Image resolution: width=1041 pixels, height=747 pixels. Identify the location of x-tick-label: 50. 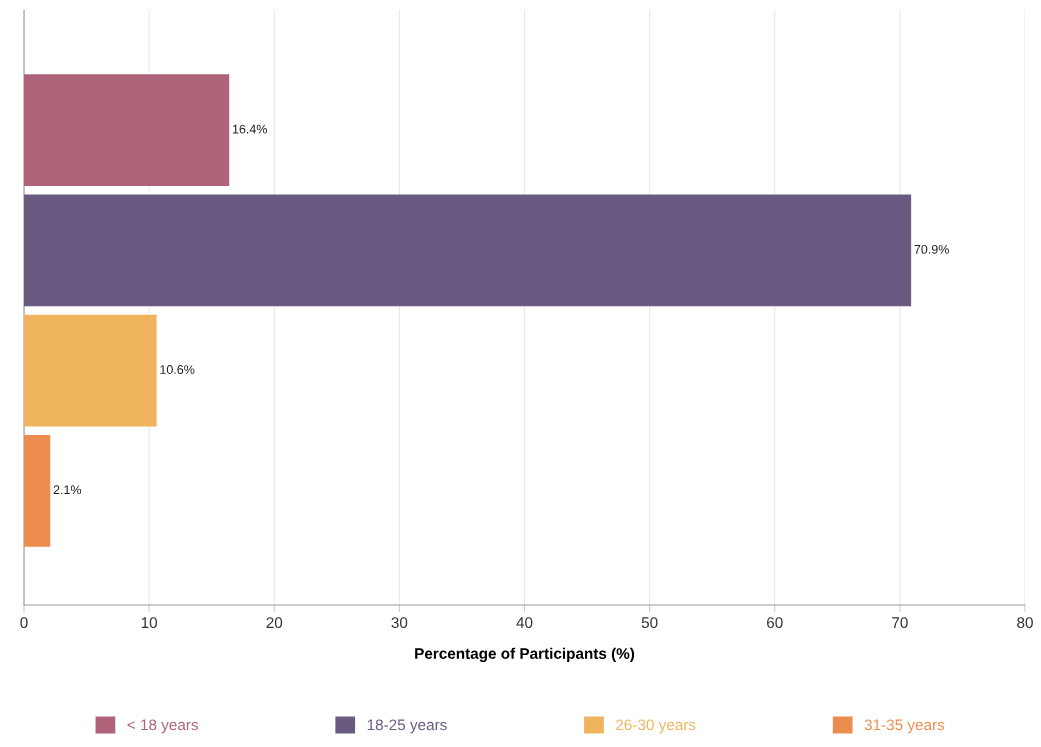
(649, 623).